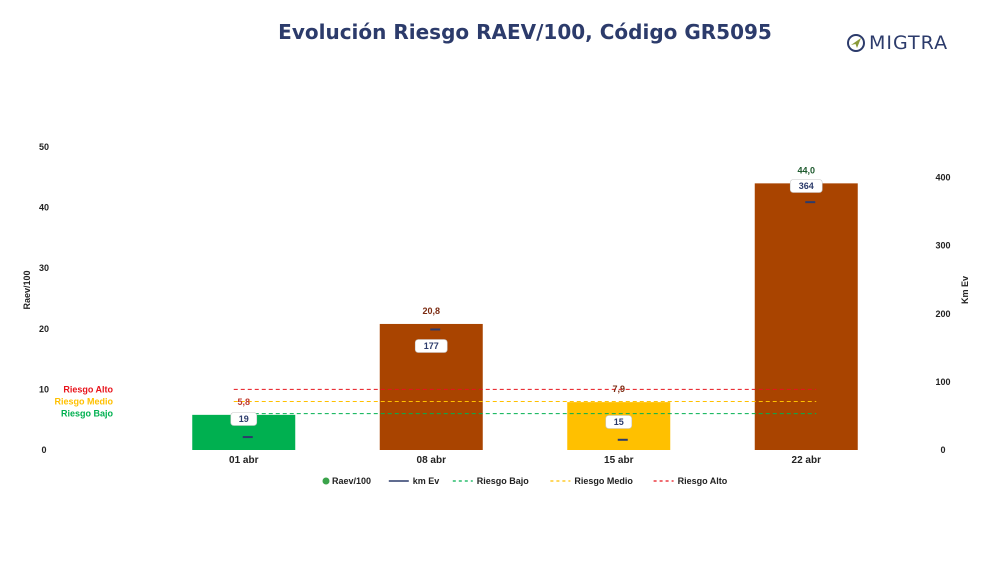  Describe the element at coordinates (88, 389) in the screenshot. I see `threshold-label: Riesgo Alto` at that location.